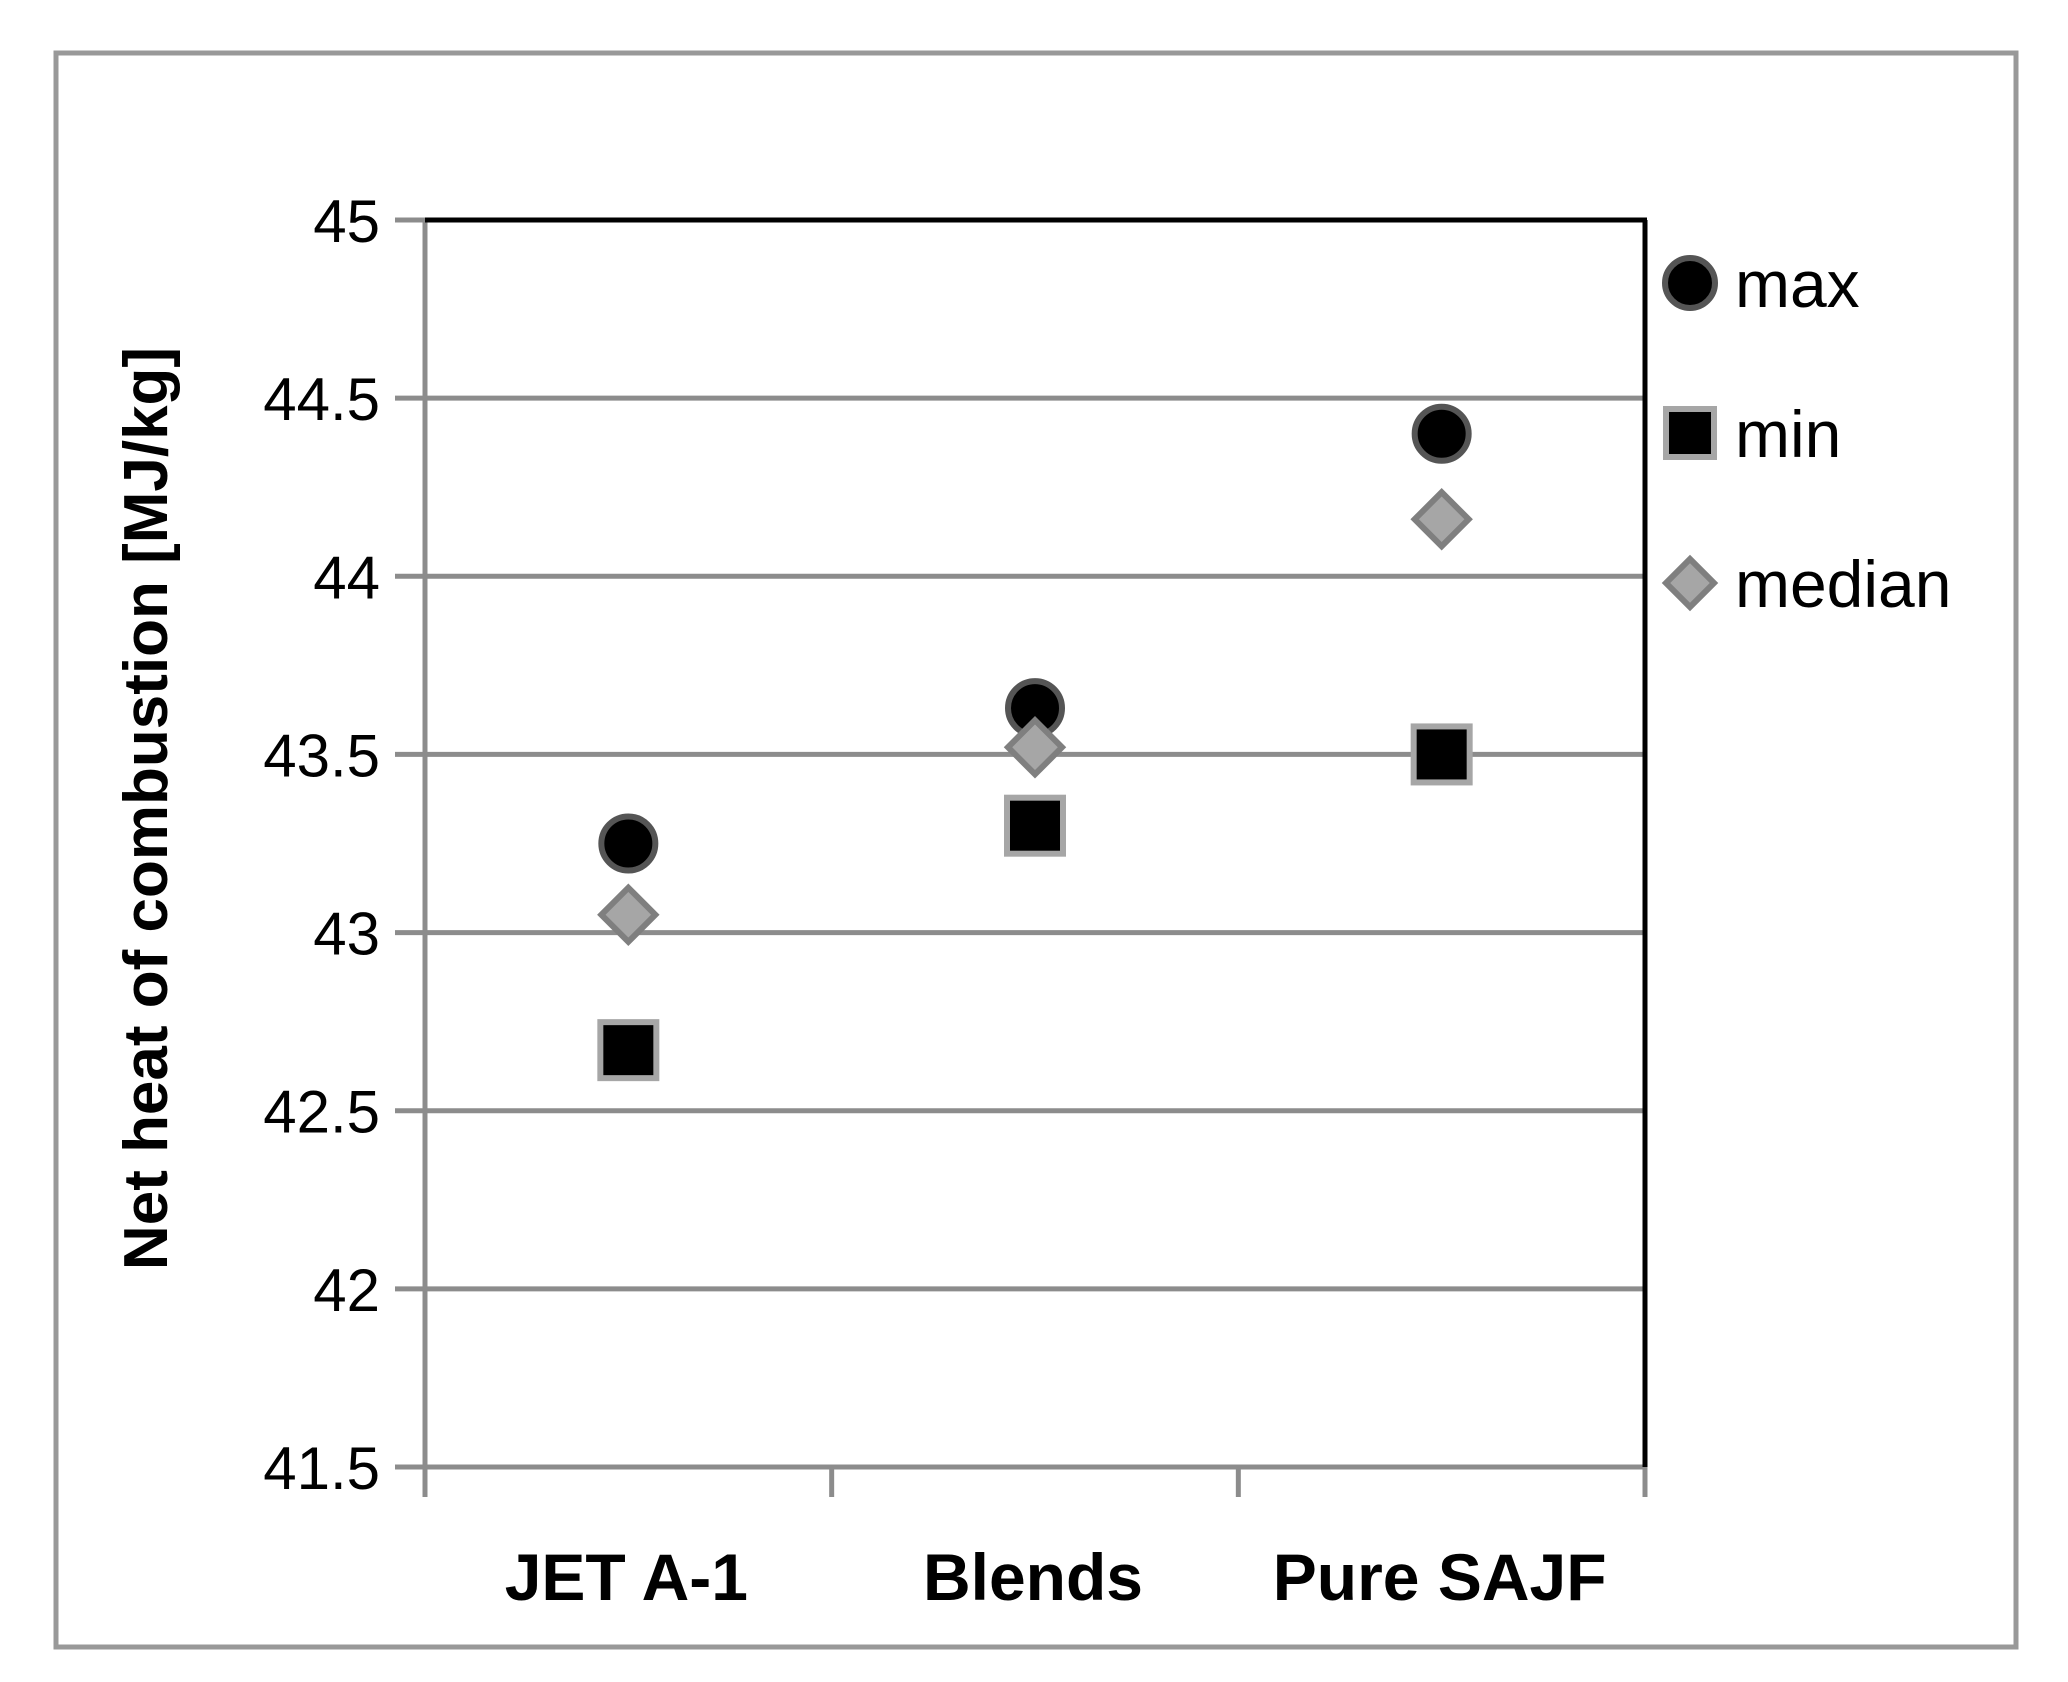 Image resolution: width=2068 pixels, height=1682 pixels. I want to click on legend-item-max: max, so click(1761, 284).